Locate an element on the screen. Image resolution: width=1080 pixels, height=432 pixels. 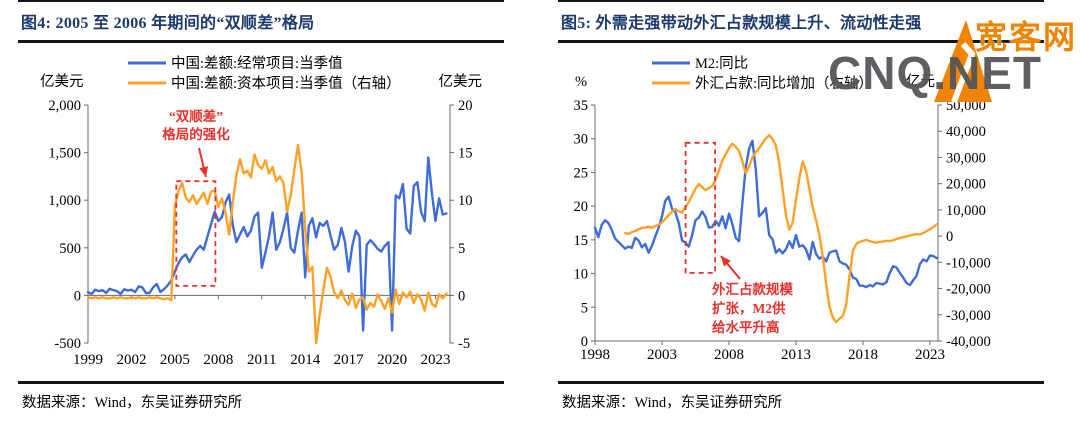
right-axis-tick-label: 15 is located at coordinates (465, 154).